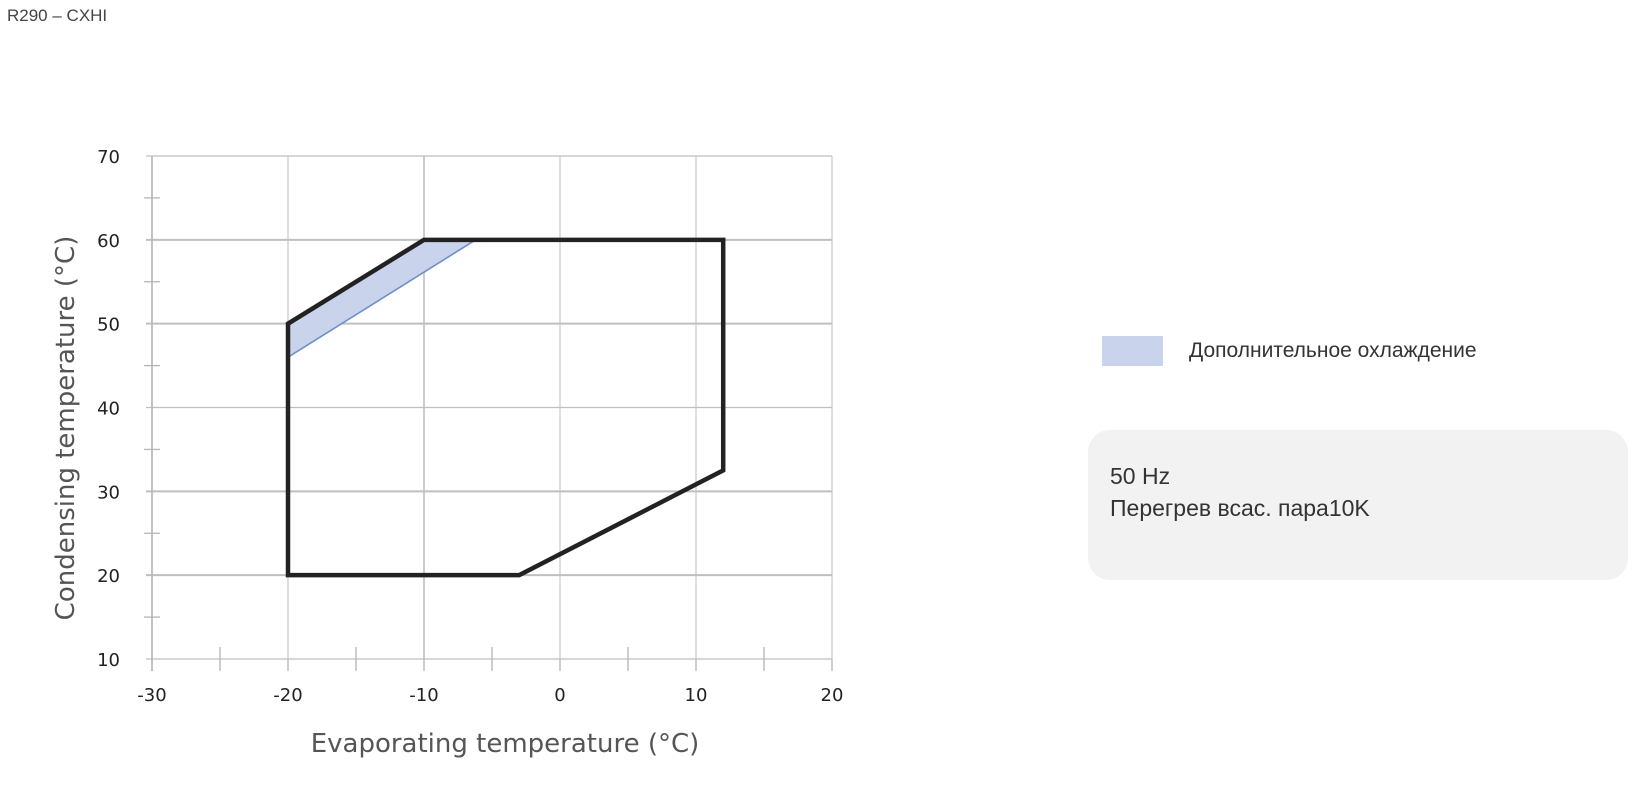 Image resolution: width=1638 pixels, height=808 pixels. Describe the element at coordinates (108, 157) in the screenshot. I see `y-tick-label: 70` at that location.